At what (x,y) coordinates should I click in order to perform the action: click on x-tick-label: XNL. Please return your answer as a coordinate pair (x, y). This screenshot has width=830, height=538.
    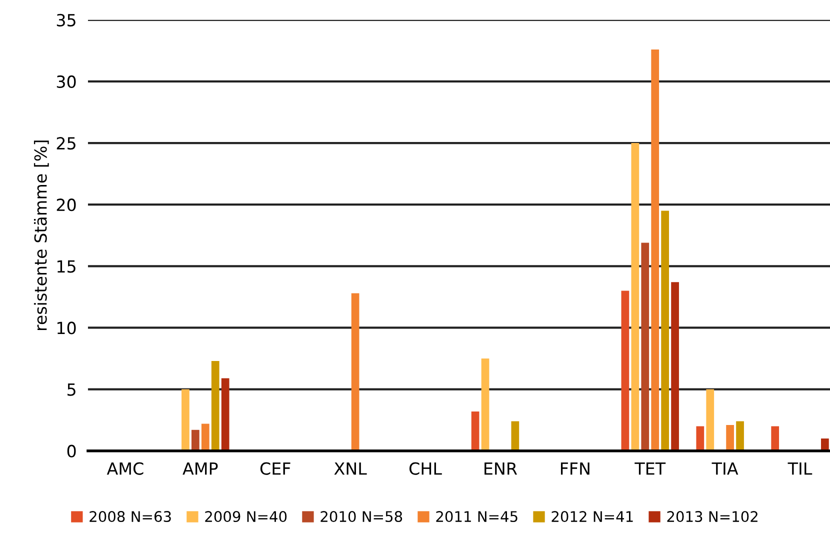
    Looking at the image, I should click on (350, 468).